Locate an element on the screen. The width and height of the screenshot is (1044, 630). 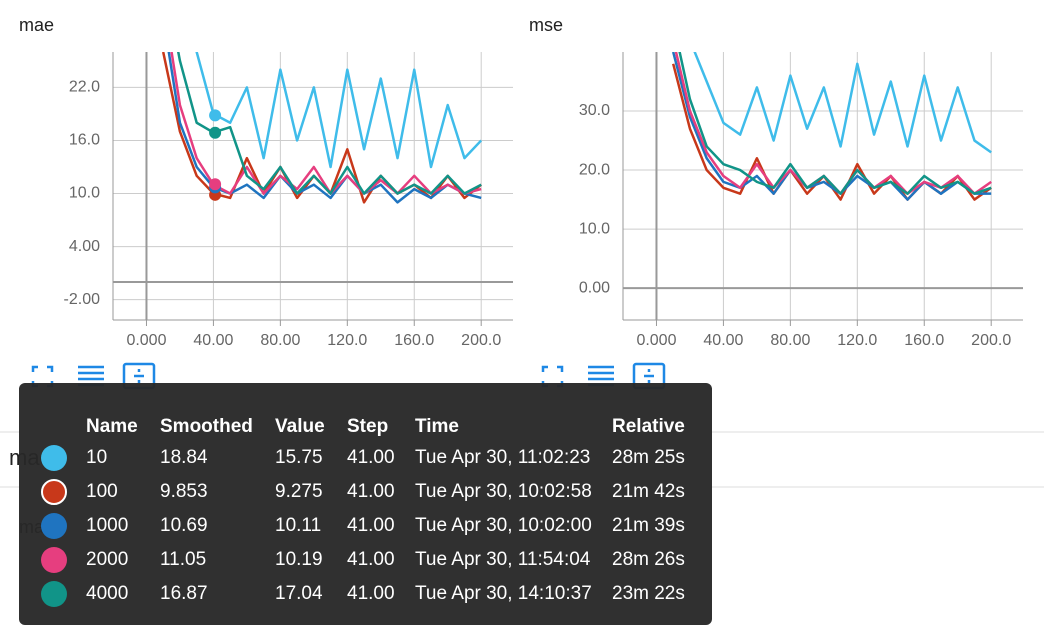
tooltip-cell: Tue Apr 30, 14:10:37 is located at coordinates (503, 593).